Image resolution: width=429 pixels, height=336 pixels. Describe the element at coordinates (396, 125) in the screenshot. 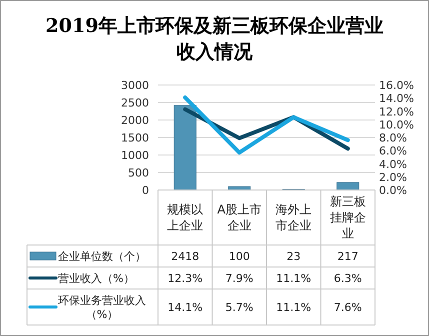

I see `y2-tick-label: 10.0%` at that location.